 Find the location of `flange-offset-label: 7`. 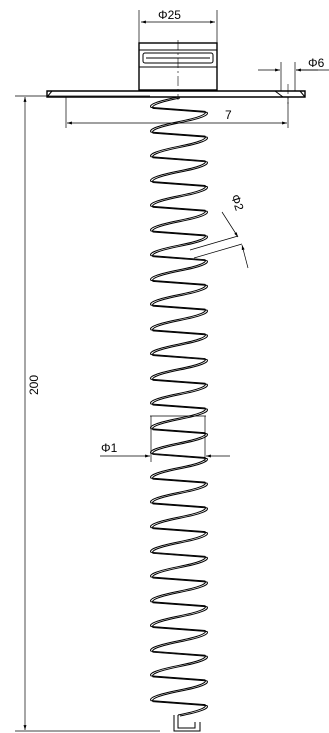

flange-offset-label: 7 is located at coordinates (228, 115).